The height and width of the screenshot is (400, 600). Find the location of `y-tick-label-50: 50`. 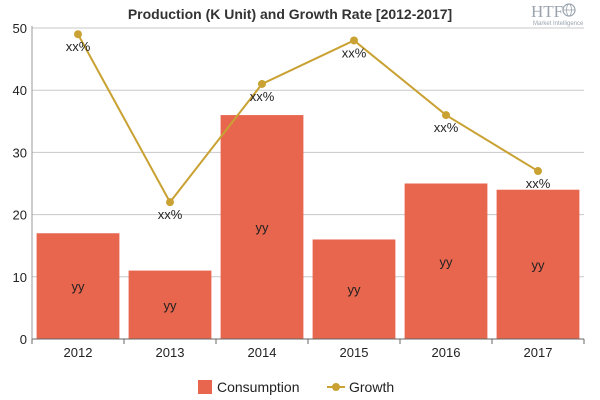

y-tick-label-50: 50 is located at coordinates (20, 28).